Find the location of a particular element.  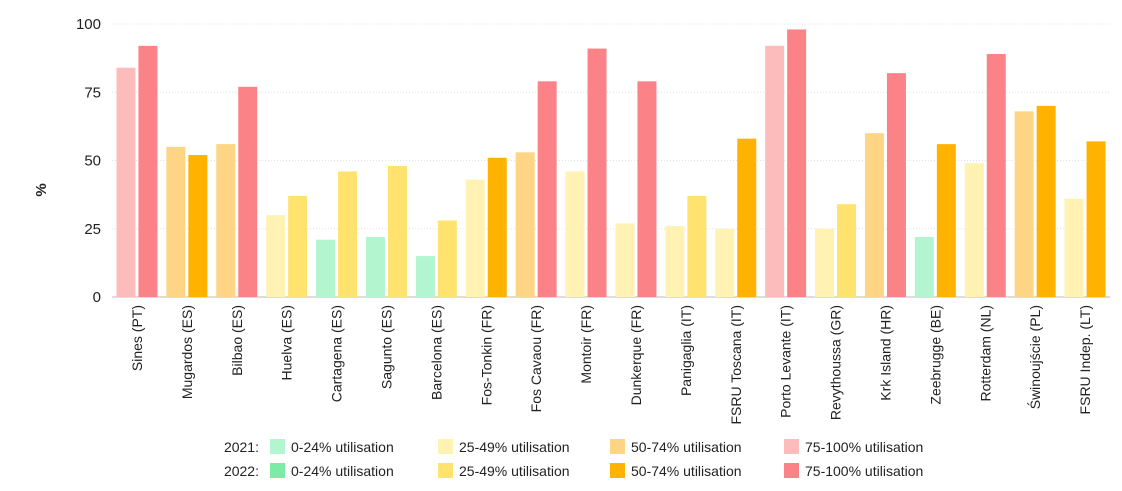

y-tick-label: 50 is located at coordinates (92, 161).